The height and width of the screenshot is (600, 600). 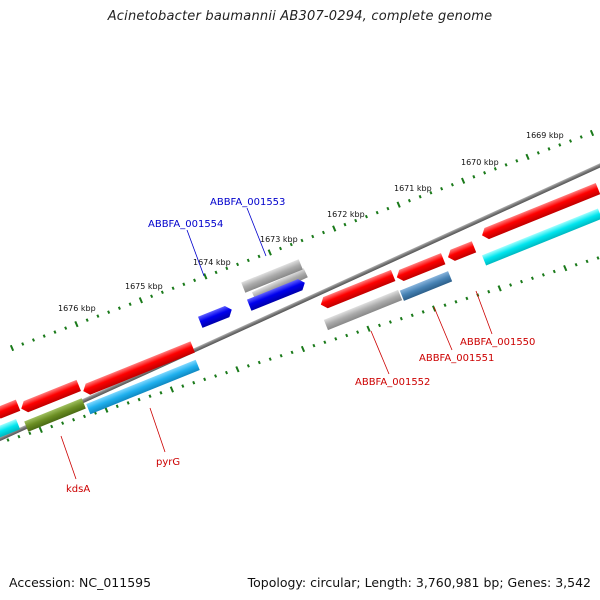 I want to click on gene-label-abbfa-001553: ABBFA_001553, so click(x=247, y=202).